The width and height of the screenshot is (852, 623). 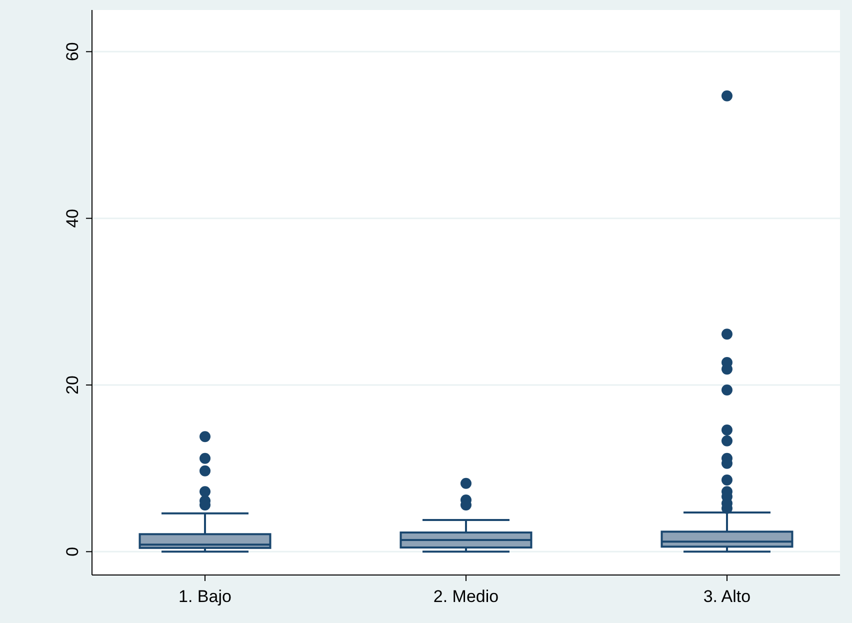 What do you see at coordinates (72, 218) in the screenshot?
I see `y-tick-label: 40` at bounding box center [72, 218].